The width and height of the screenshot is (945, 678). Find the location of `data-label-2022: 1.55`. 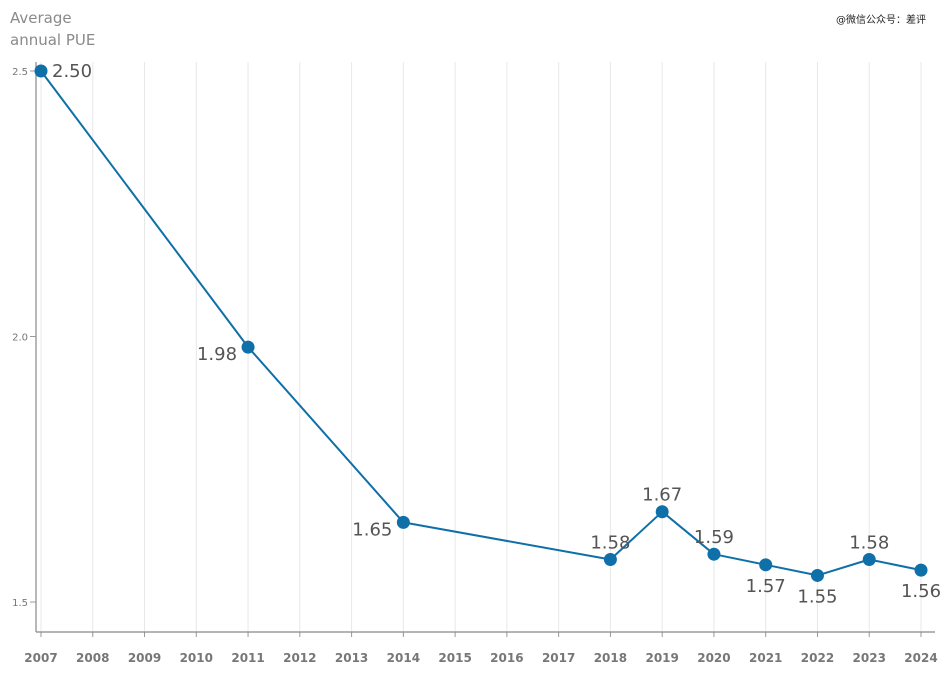

data-label-2022: 1.55 is located at coordinates (817, 596).